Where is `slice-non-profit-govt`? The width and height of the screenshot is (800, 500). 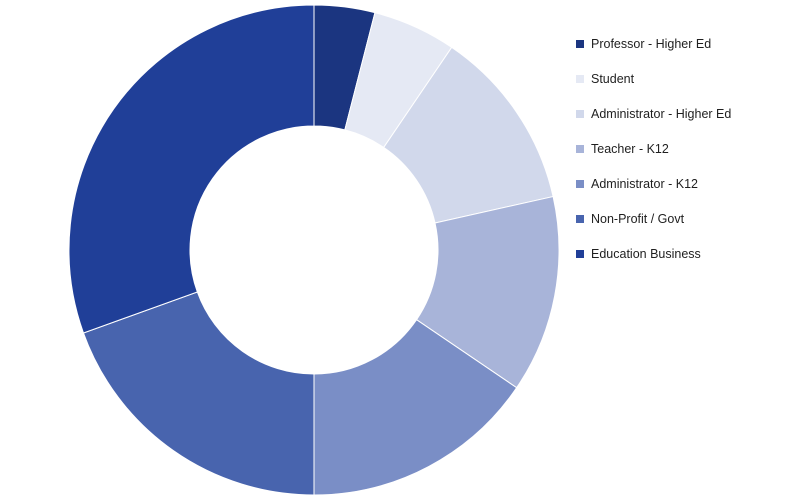
slice-non-profit-govt is located at coordinates (198, 393).